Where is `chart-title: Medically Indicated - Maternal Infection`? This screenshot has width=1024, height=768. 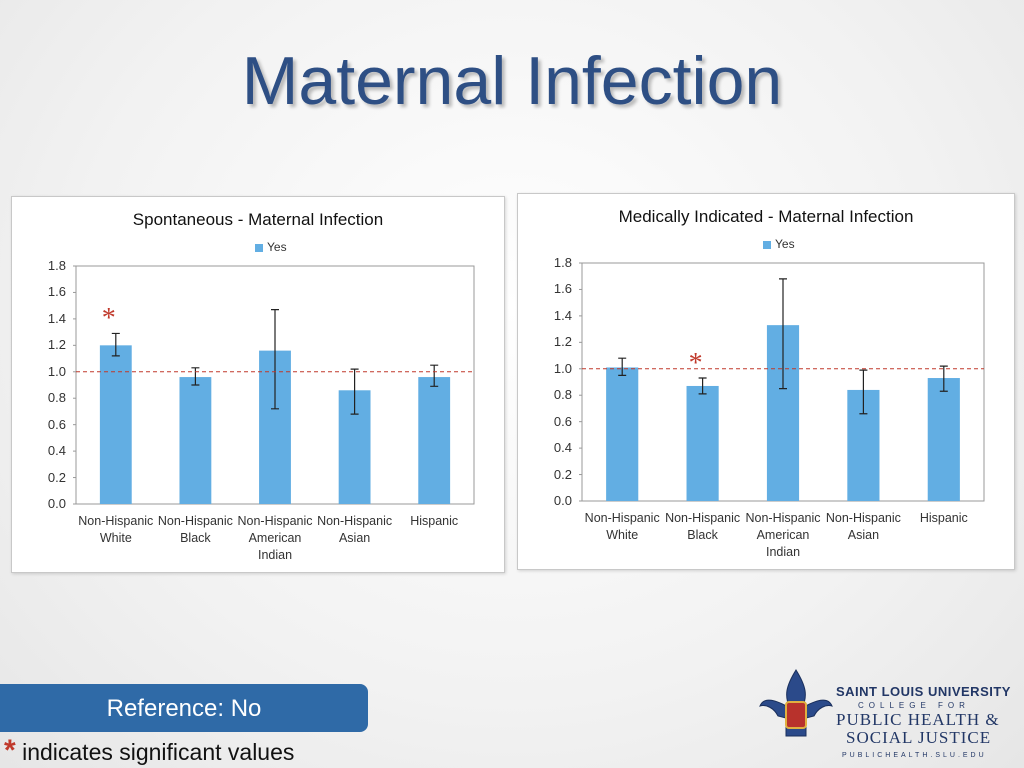 chart-title: Medically Indicated - Maternal Infection is located at coordinates (766, 216).